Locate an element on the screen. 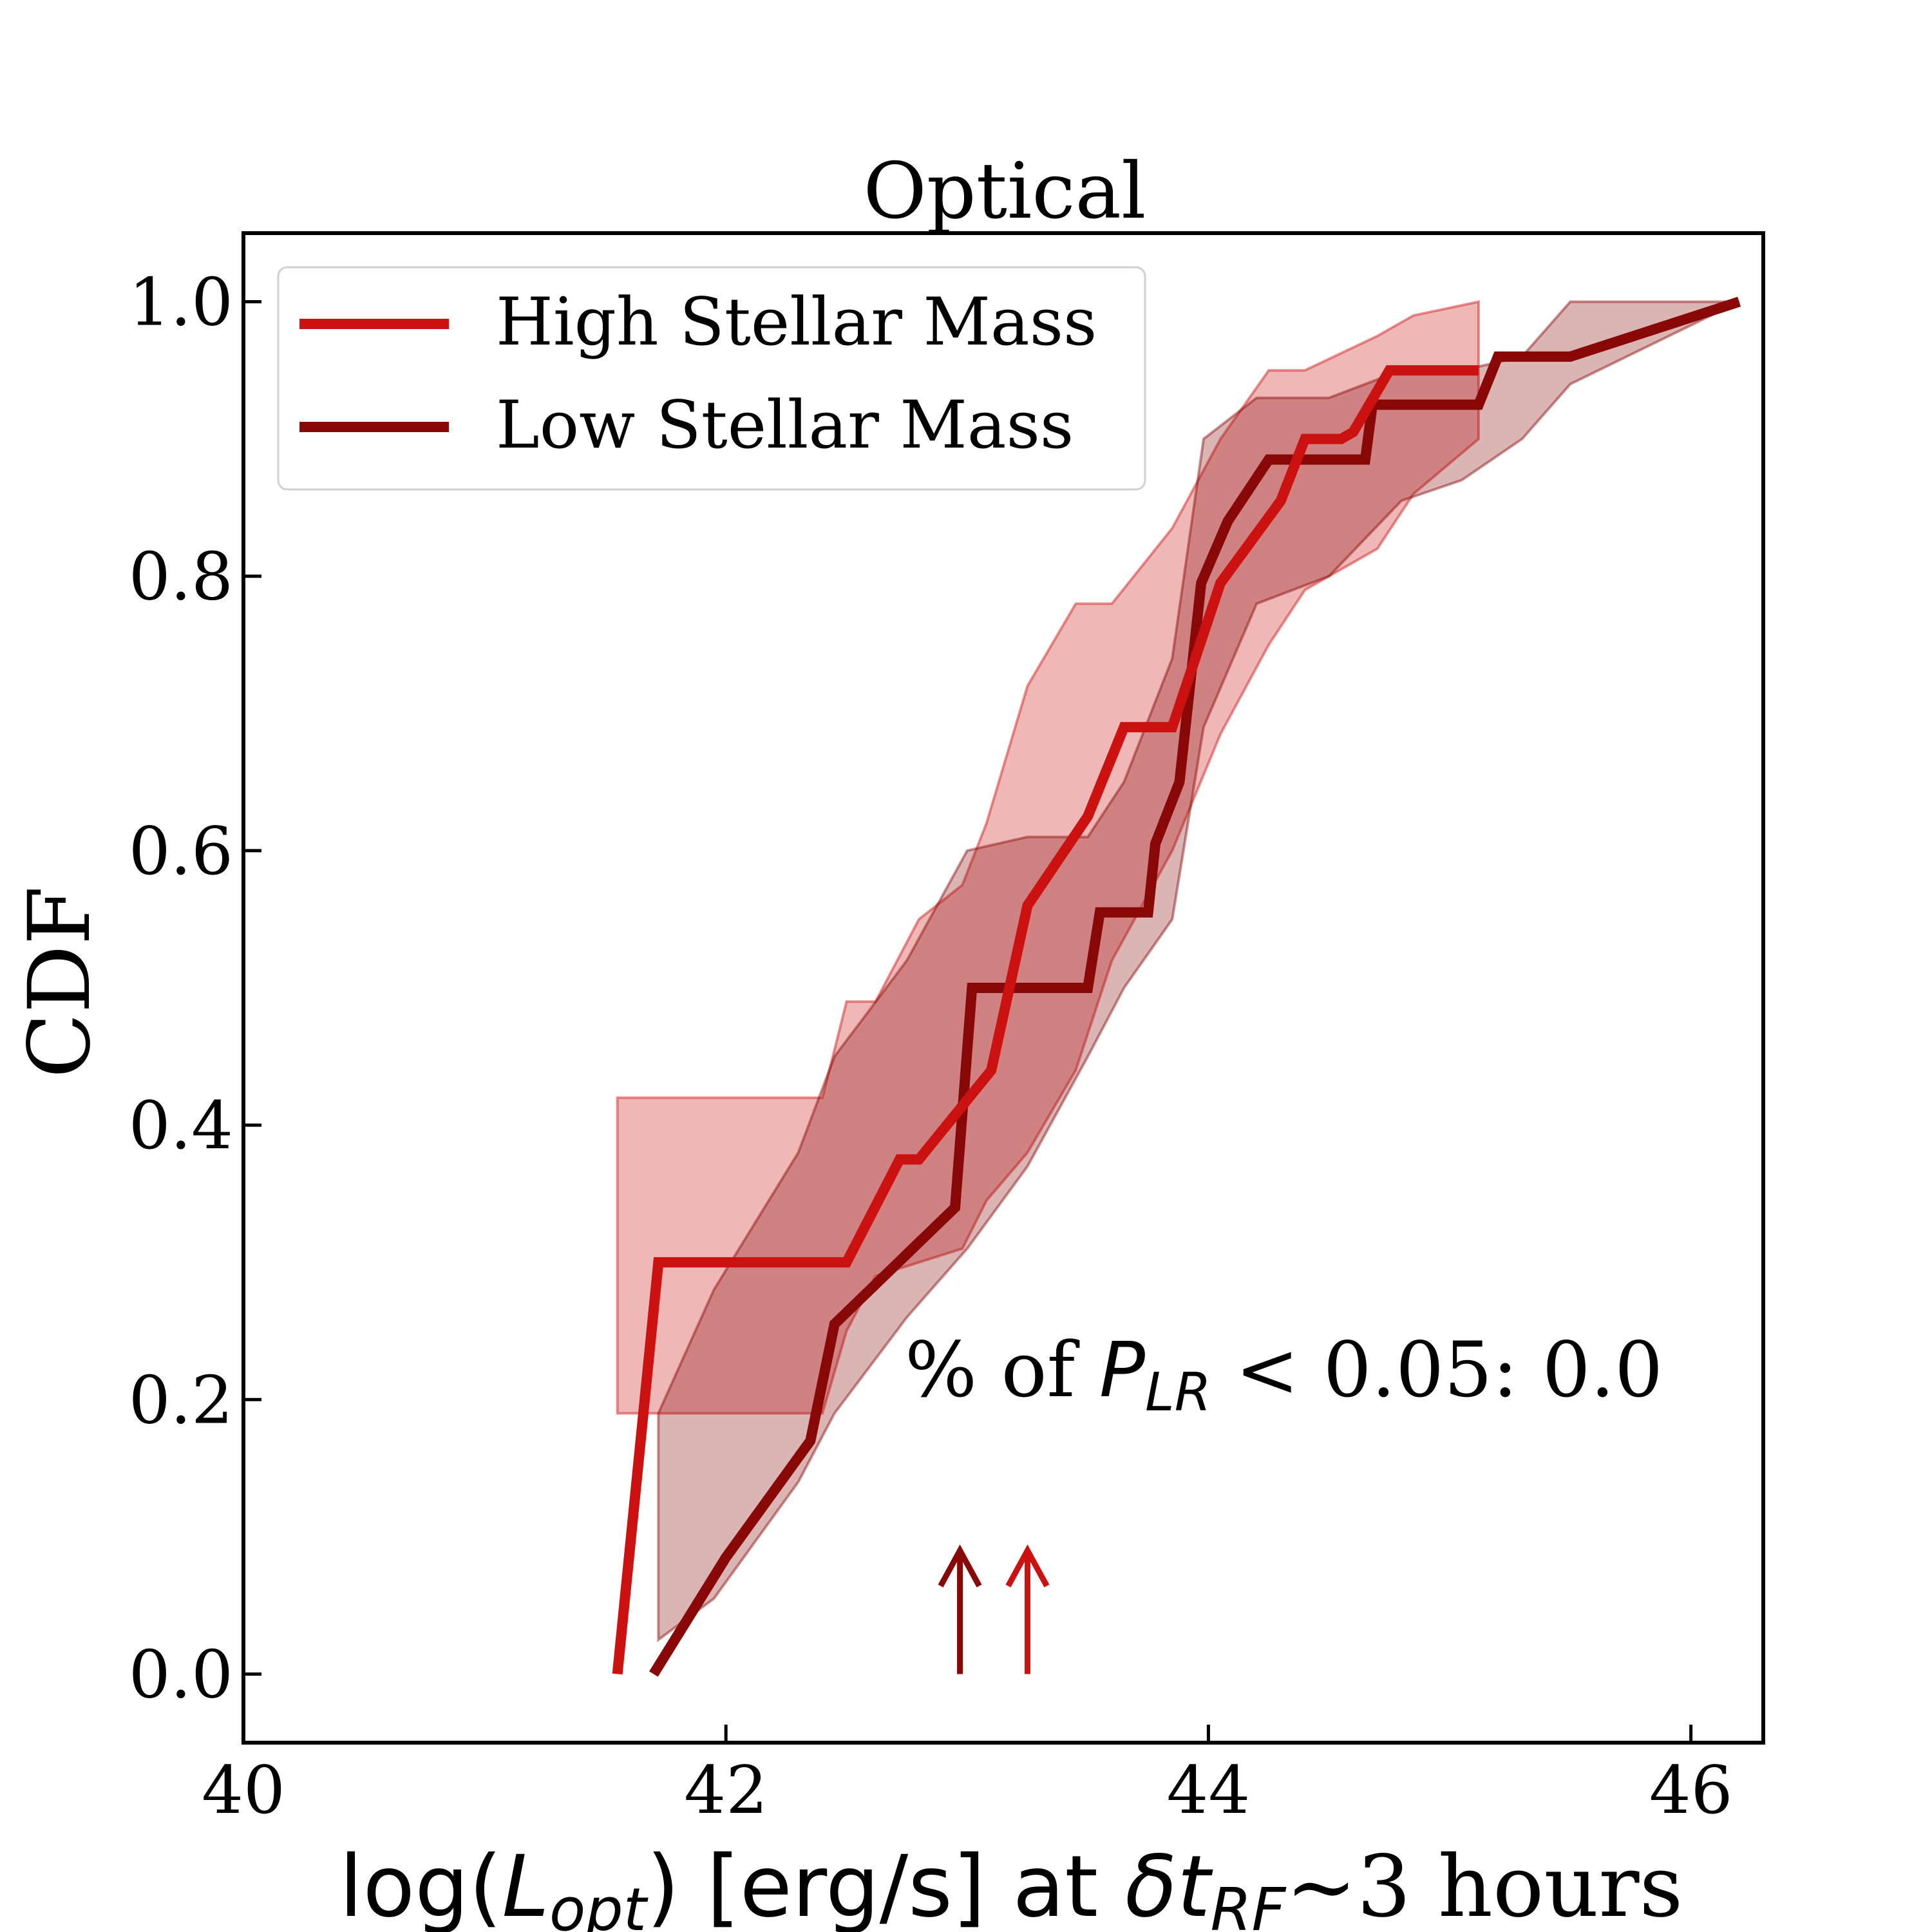  legend-label-high-stellar-mass: High Stellar Mass is located at coordinates (796, 322).